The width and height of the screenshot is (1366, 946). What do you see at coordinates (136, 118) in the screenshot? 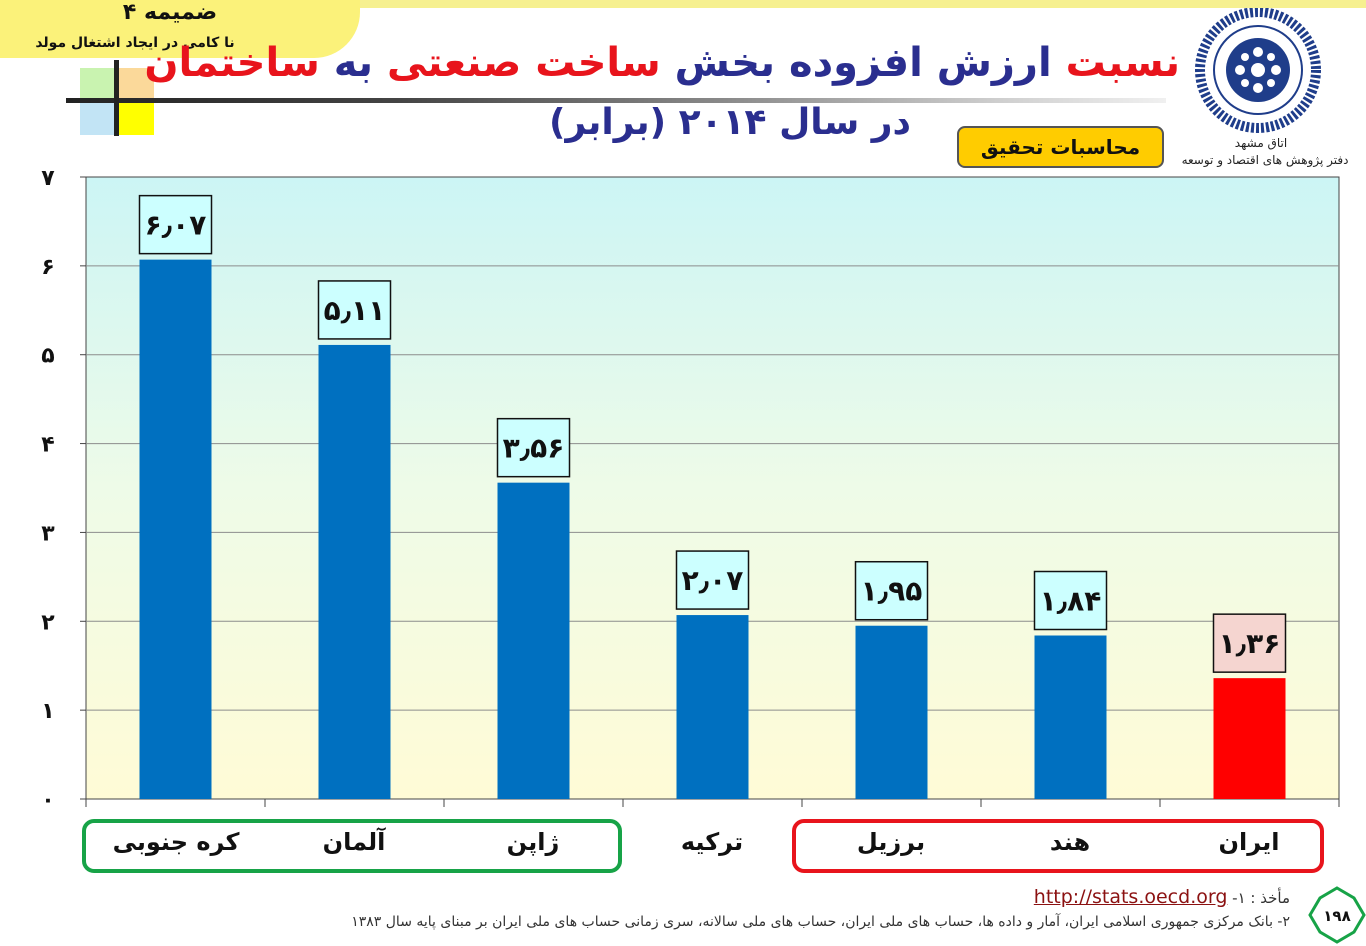
I see `deco-square-yellow` at bounding box center [136, 118].